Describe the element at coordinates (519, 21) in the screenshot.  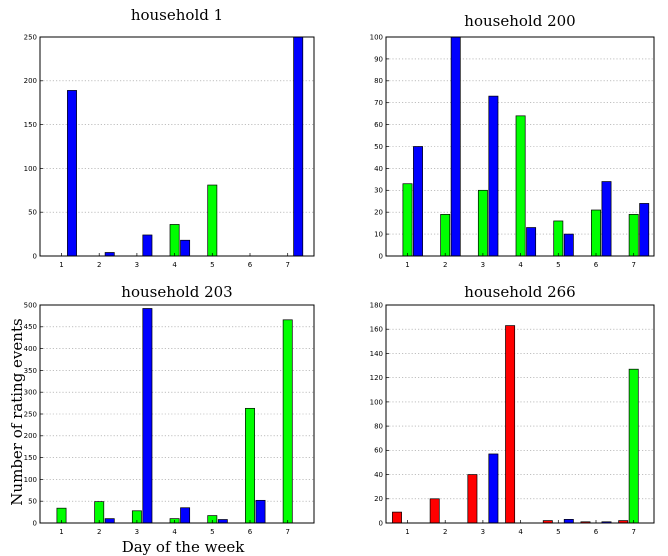
I see `panel-2-title: household 200` at that location.